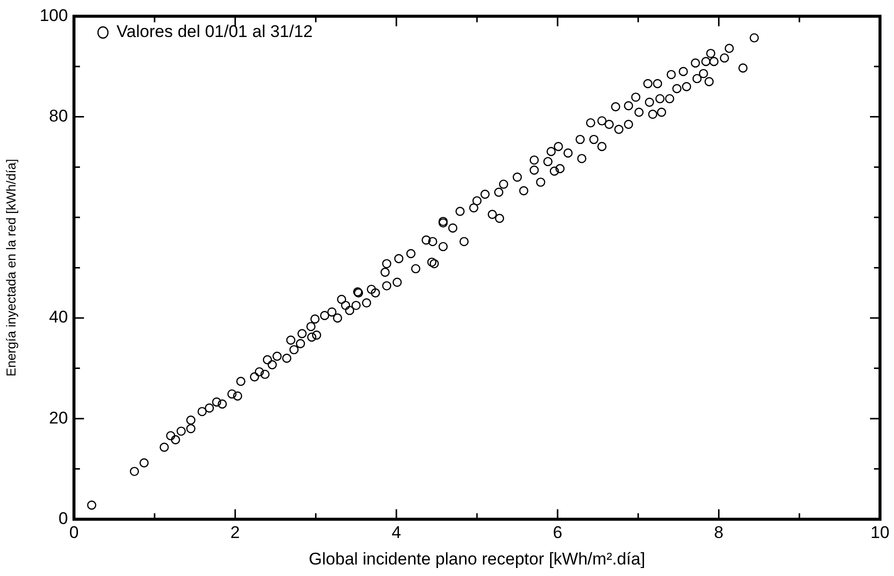 Image resolution: width=894 pixels, height=576 pixels. Describe the element at coordinates (10, 267) in the screenshot. I see `y-axis-title: Energía inyectada en la red [kWh/día]` at that location.